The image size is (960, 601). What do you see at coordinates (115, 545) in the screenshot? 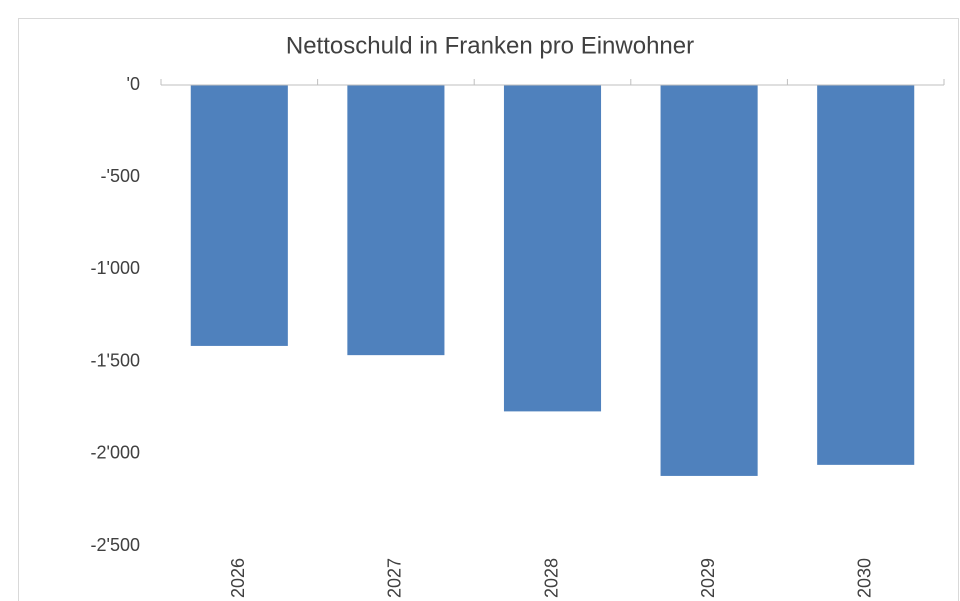
I see `y-tick-label: -2'500` at bounding box center [115, 545].